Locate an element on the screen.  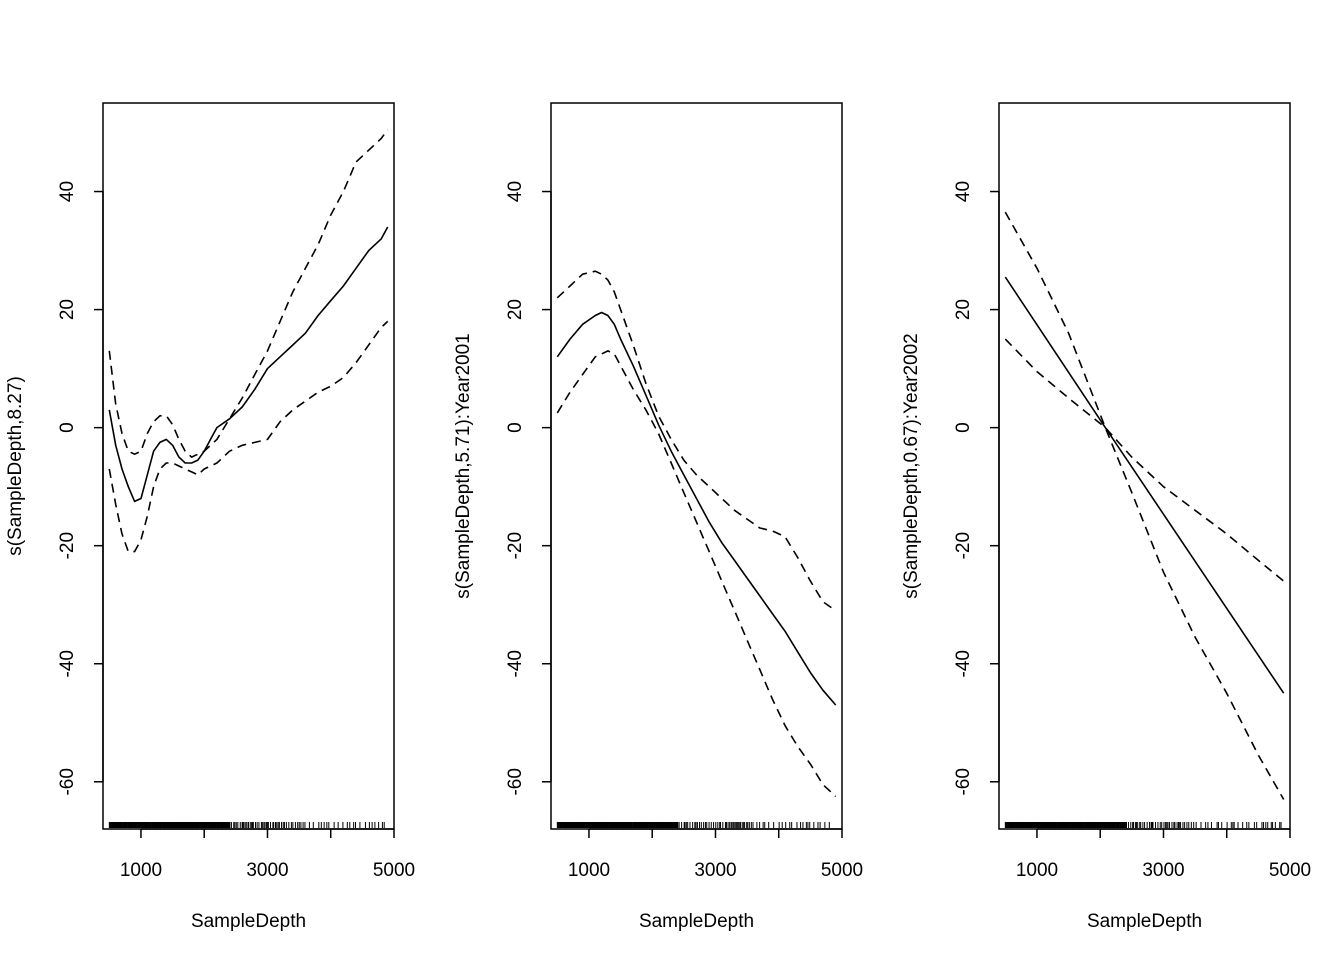
y-axis-label: s(SampleDepth,5.71):Year2001 is located at coordinates (463, 465).